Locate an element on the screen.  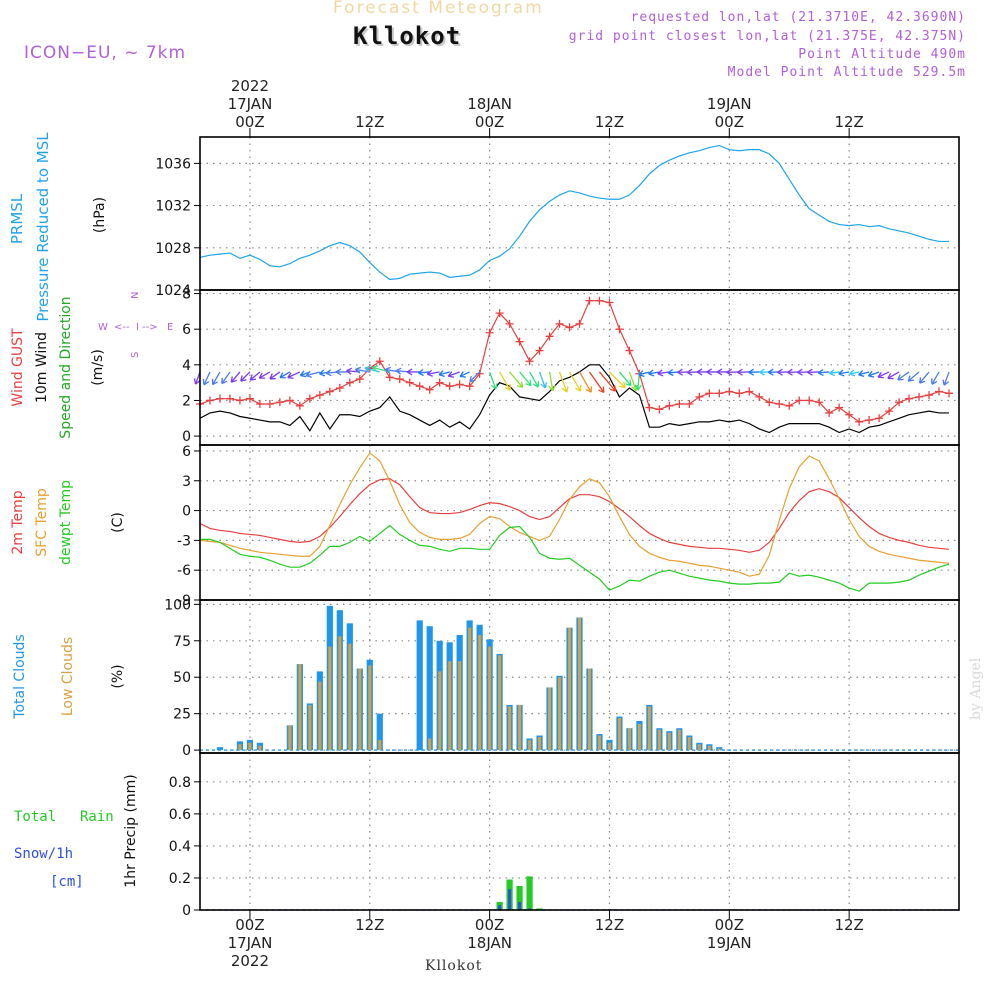
compass-right: --> is located at coordinates (150, 327).